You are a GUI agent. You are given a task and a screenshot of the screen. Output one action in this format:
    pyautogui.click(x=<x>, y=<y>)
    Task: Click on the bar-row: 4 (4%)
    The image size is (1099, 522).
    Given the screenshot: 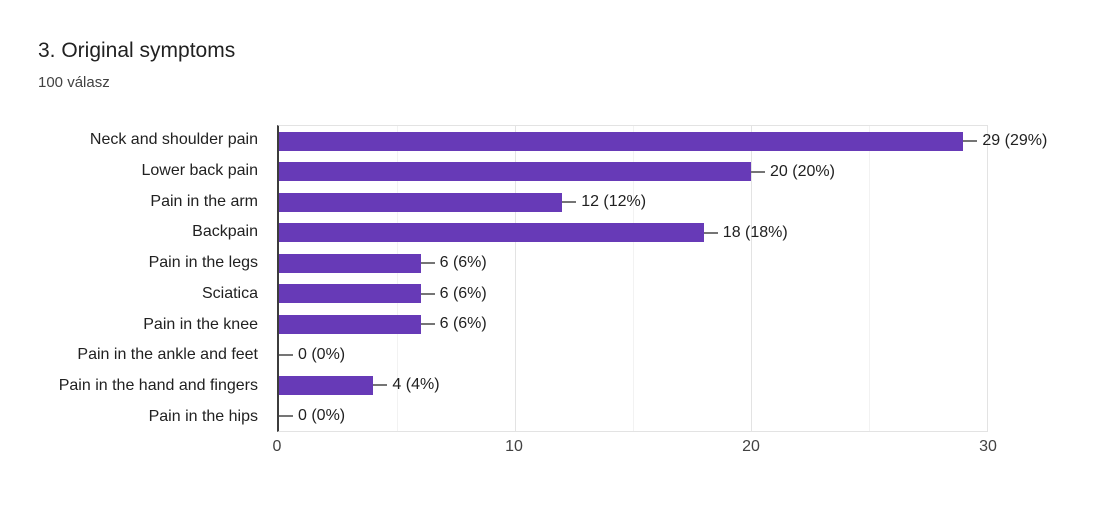 What is the action you would take?
    pyautogui.click(x=633, y=385)
    